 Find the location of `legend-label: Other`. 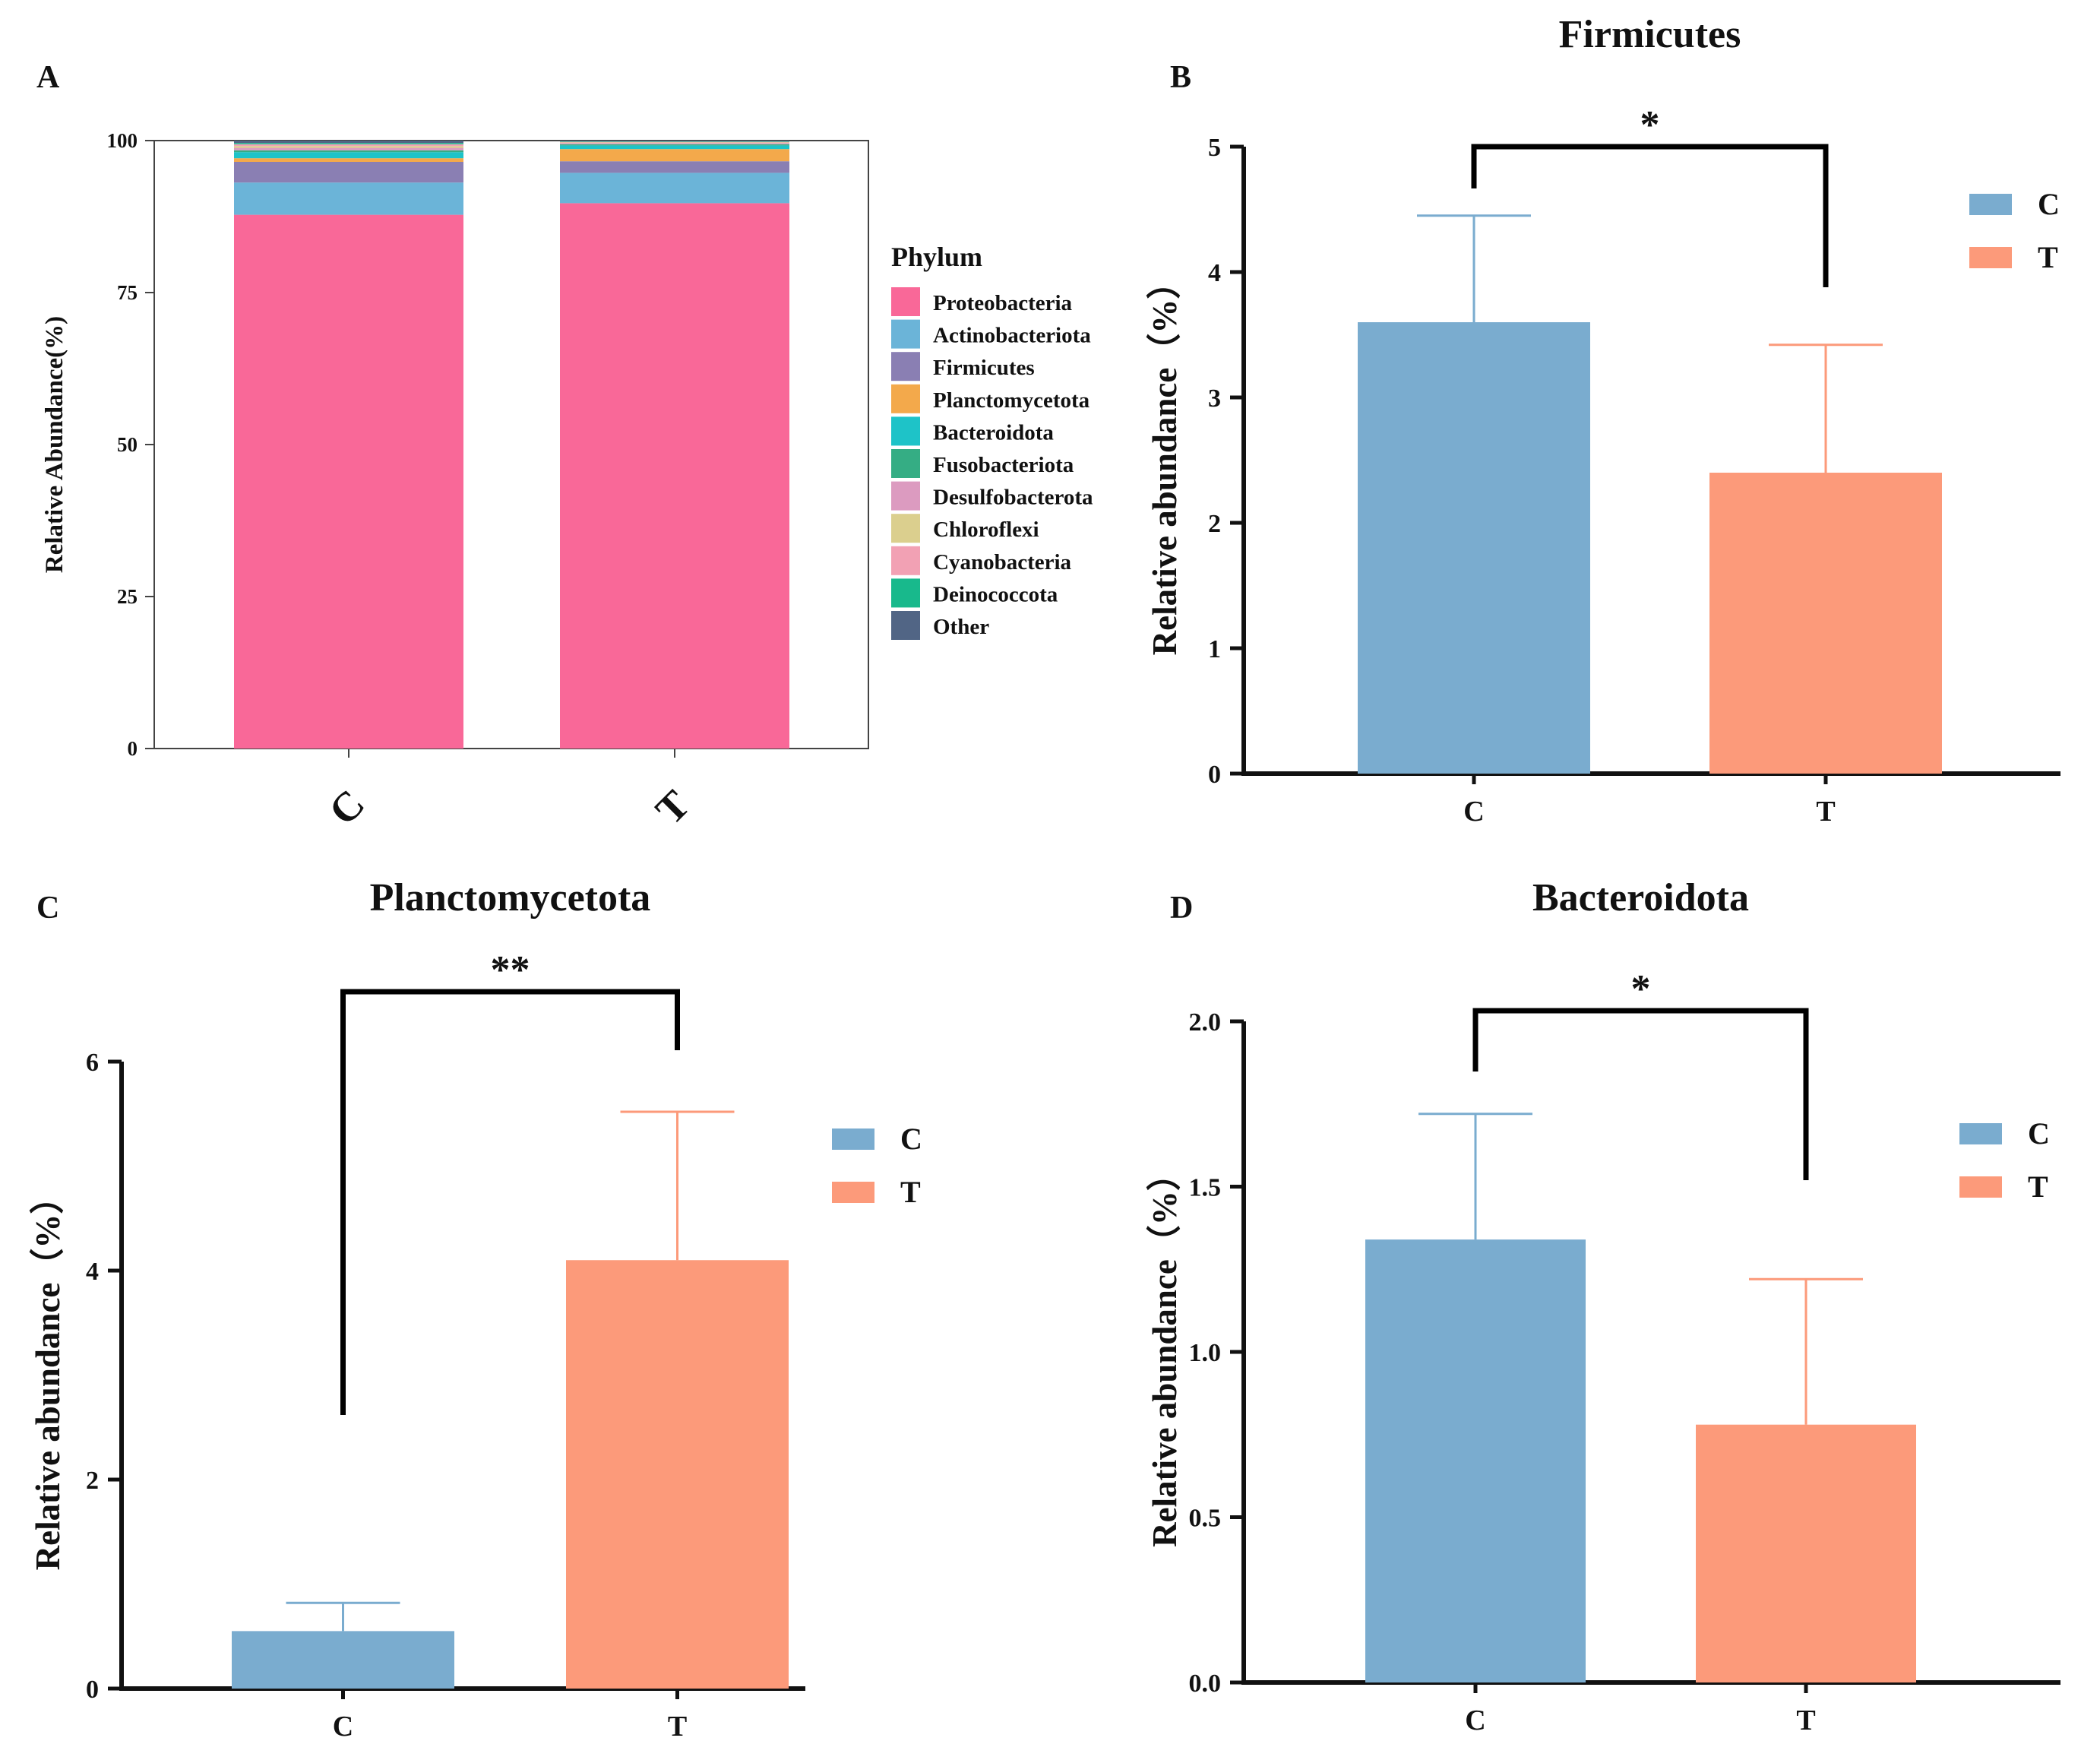

legend-label: Other is located at coordinates (961, 627).